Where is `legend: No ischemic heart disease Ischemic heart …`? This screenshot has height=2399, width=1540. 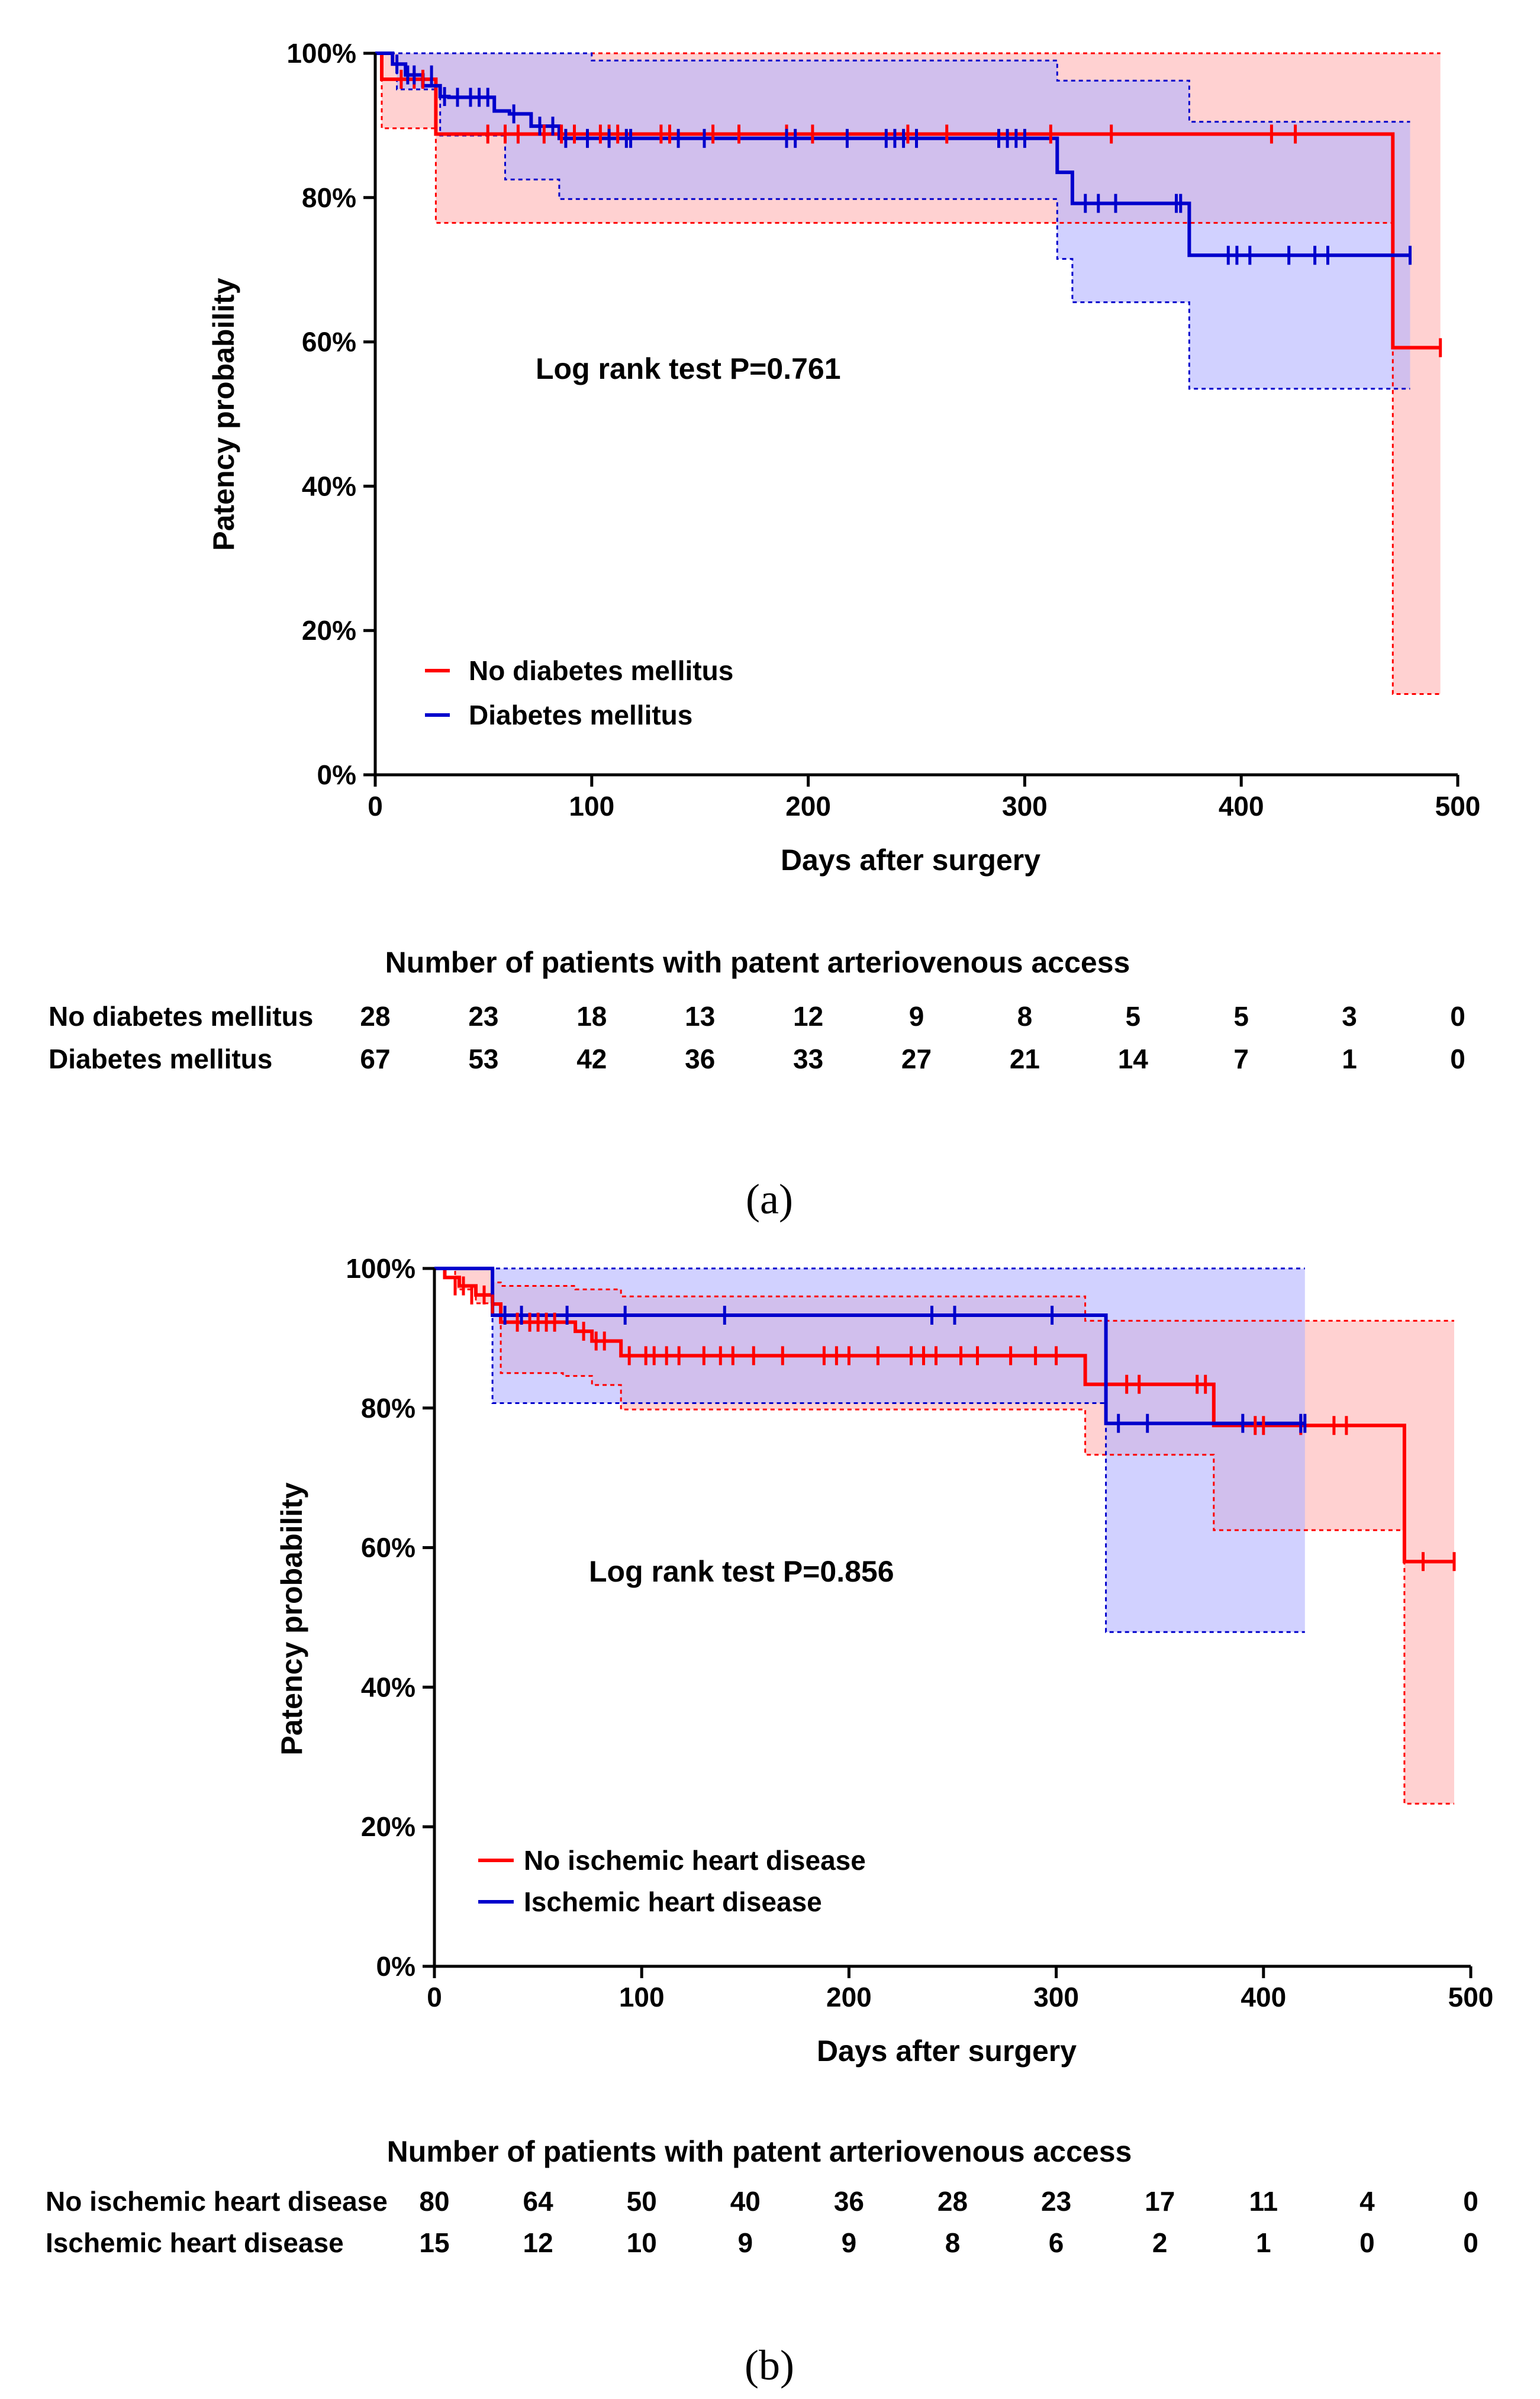 legend: No ischemic heart disease Ischemic heart … is located at coordinates (672, 1881).